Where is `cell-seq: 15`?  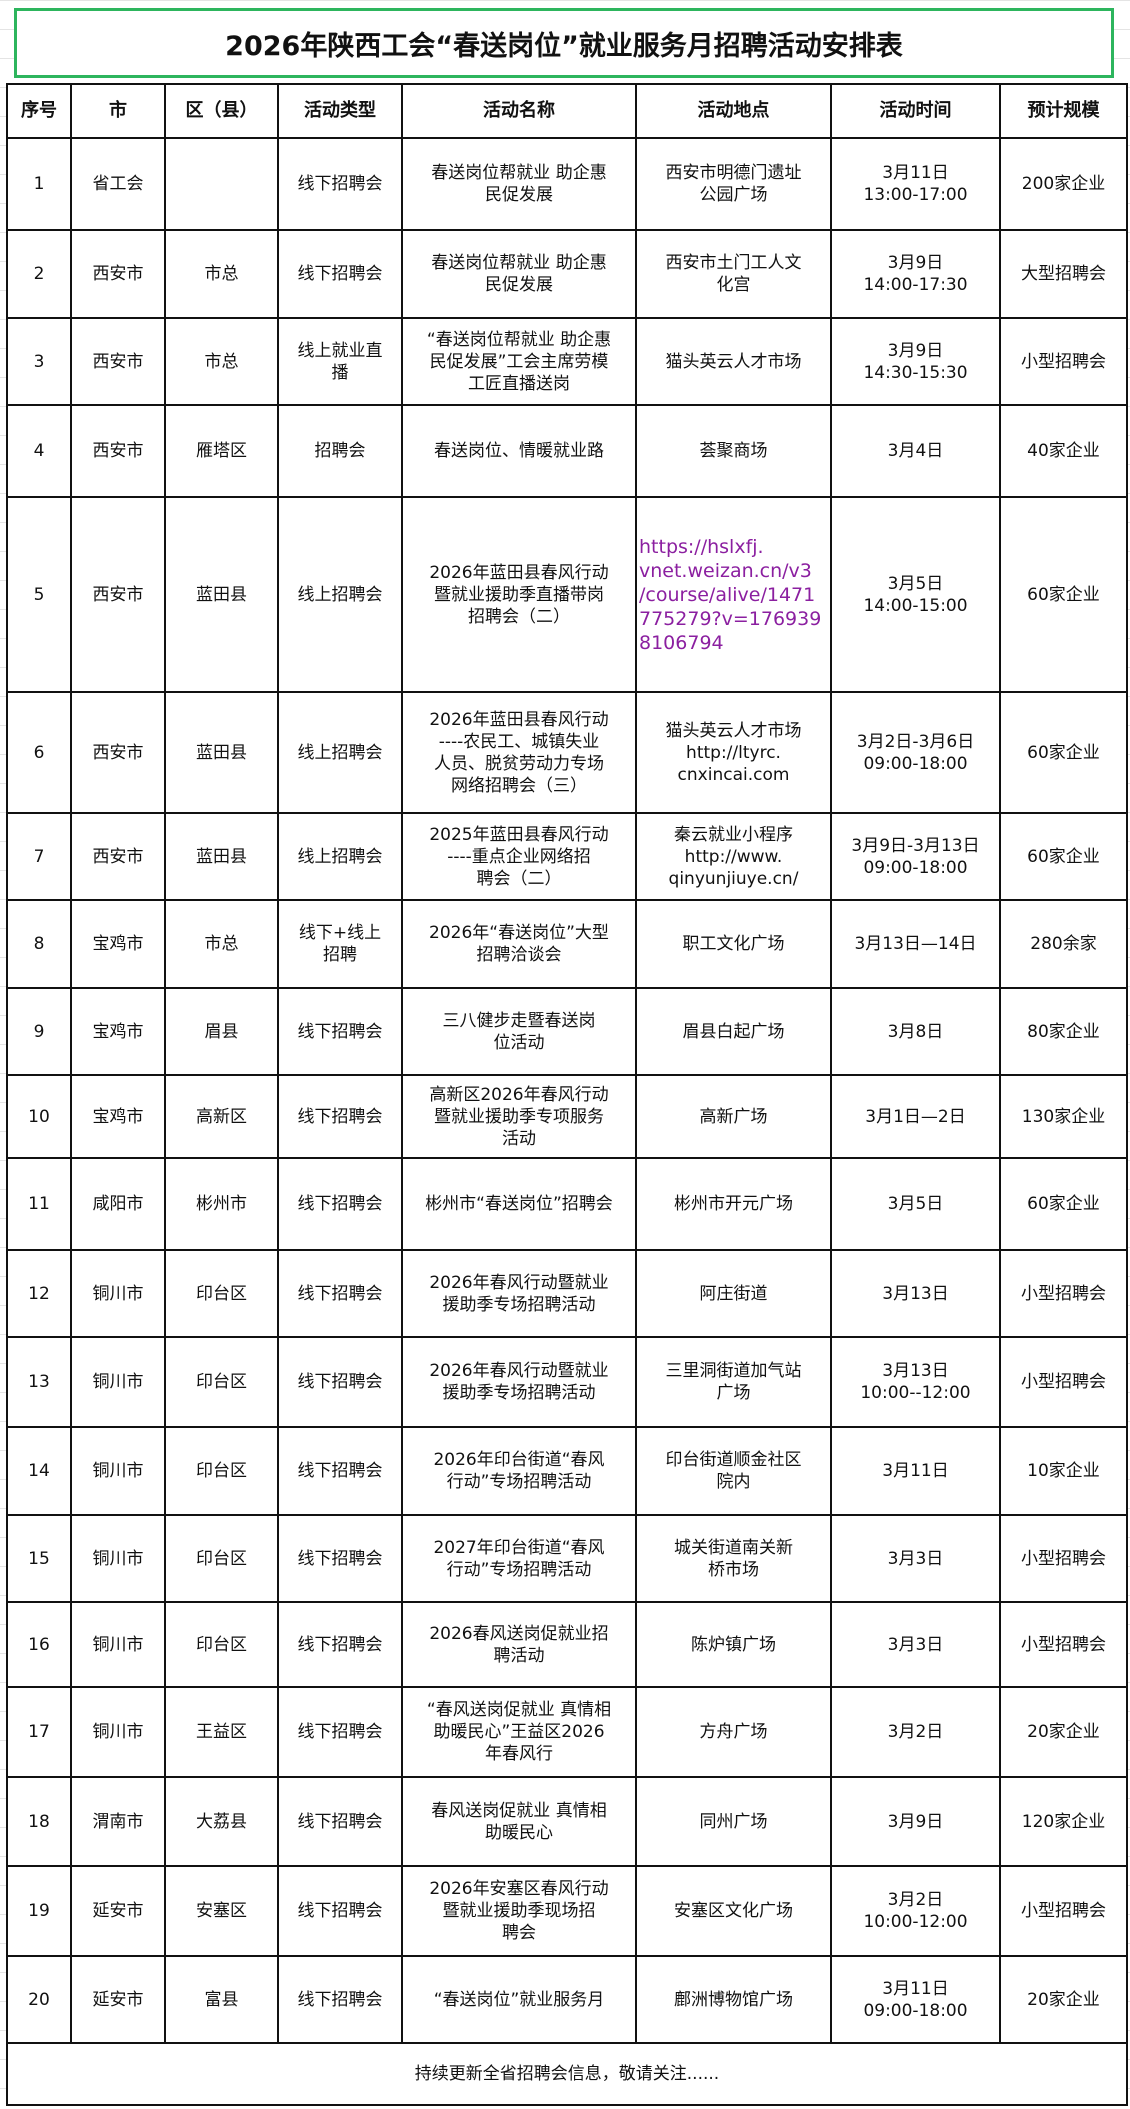 cell-seq: 15 is located at coordinates (39, 1558).